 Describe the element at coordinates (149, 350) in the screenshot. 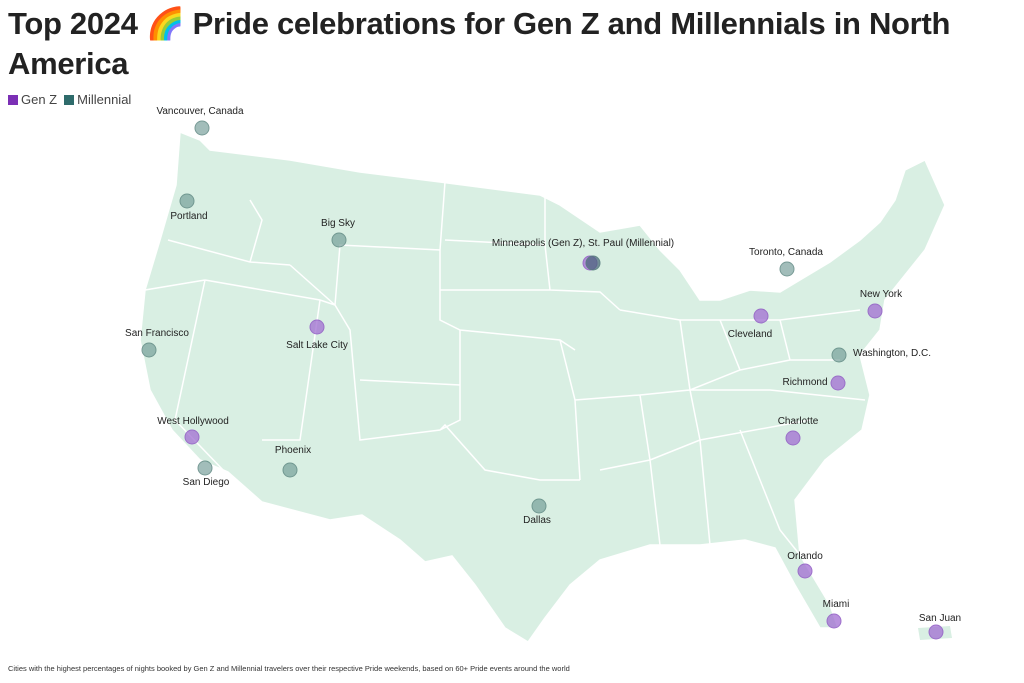

I see `city-marker-san-francisco` at that location.